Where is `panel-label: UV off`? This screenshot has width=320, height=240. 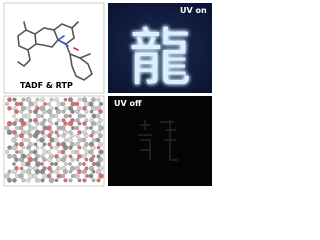 panel-label: UV off is located at coordinates (128, 103).